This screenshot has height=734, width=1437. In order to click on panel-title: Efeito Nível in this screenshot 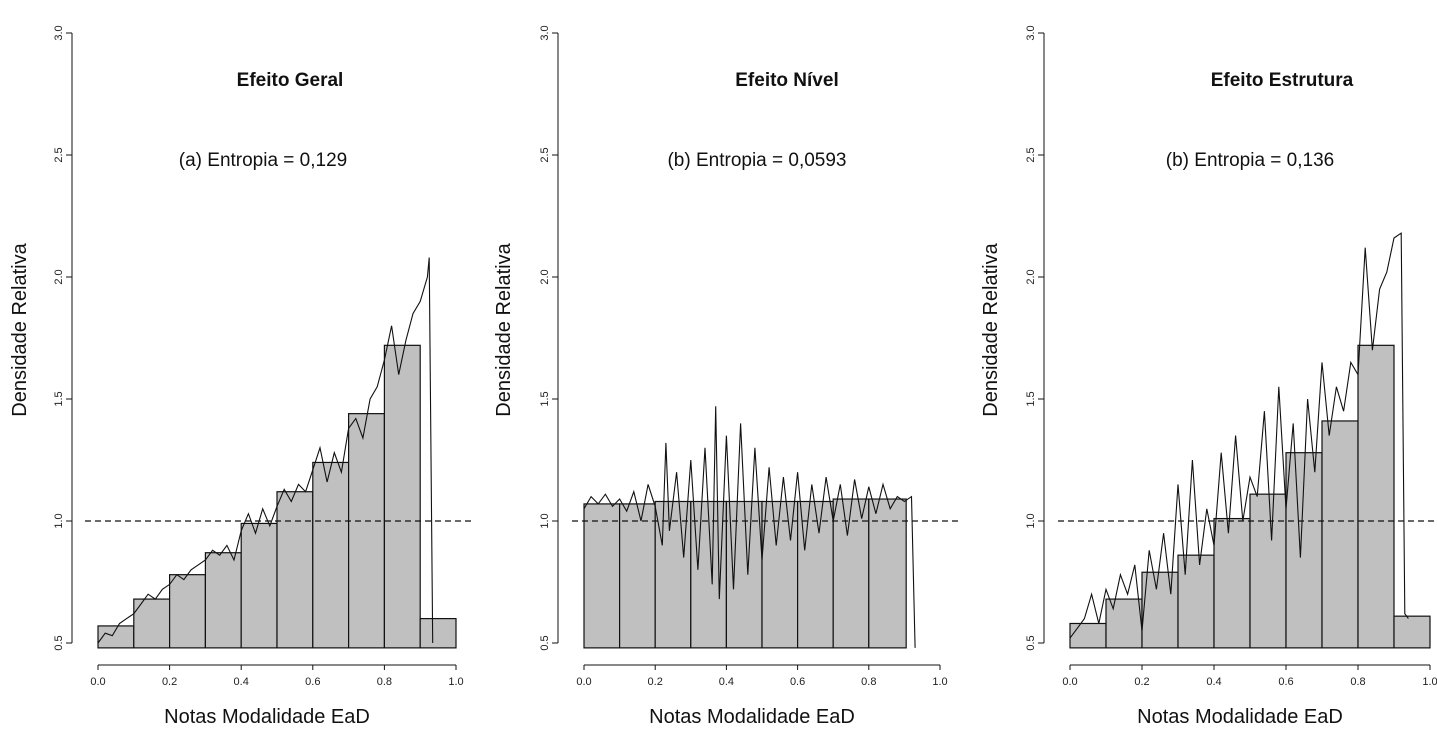, I will do `click(786, 80)`.